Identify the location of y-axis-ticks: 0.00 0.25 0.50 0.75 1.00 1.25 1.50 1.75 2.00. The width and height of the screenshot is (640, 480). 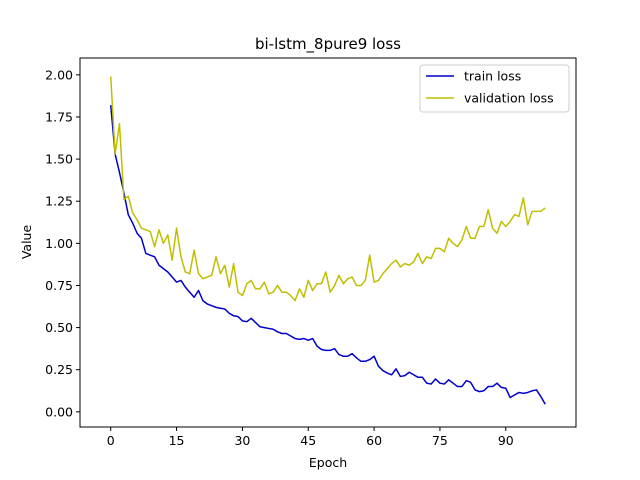
(62, 243).